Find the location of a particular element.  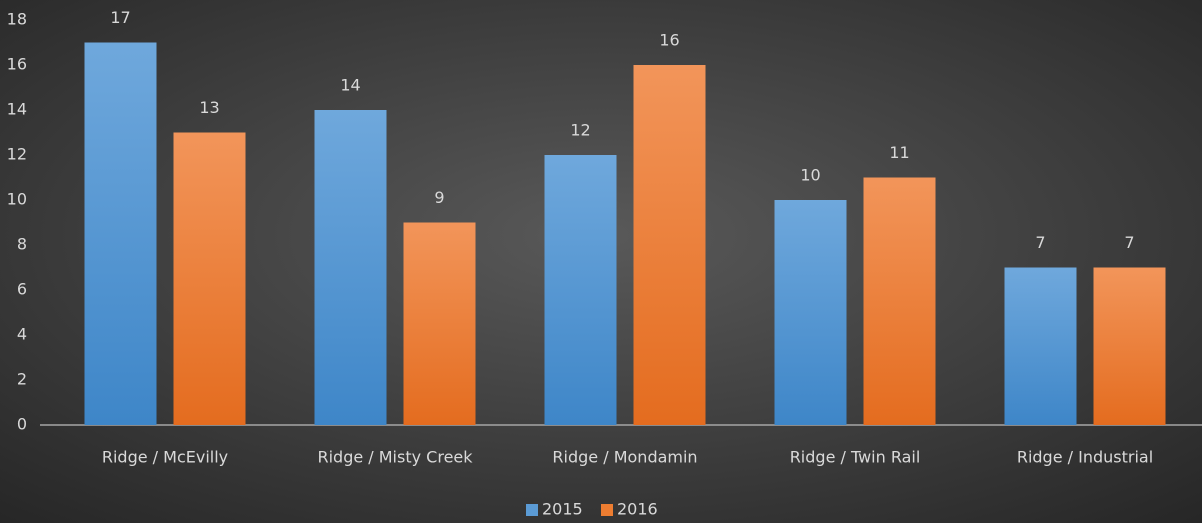

y-tick-label: 12 is located at coordinates (17, 154).